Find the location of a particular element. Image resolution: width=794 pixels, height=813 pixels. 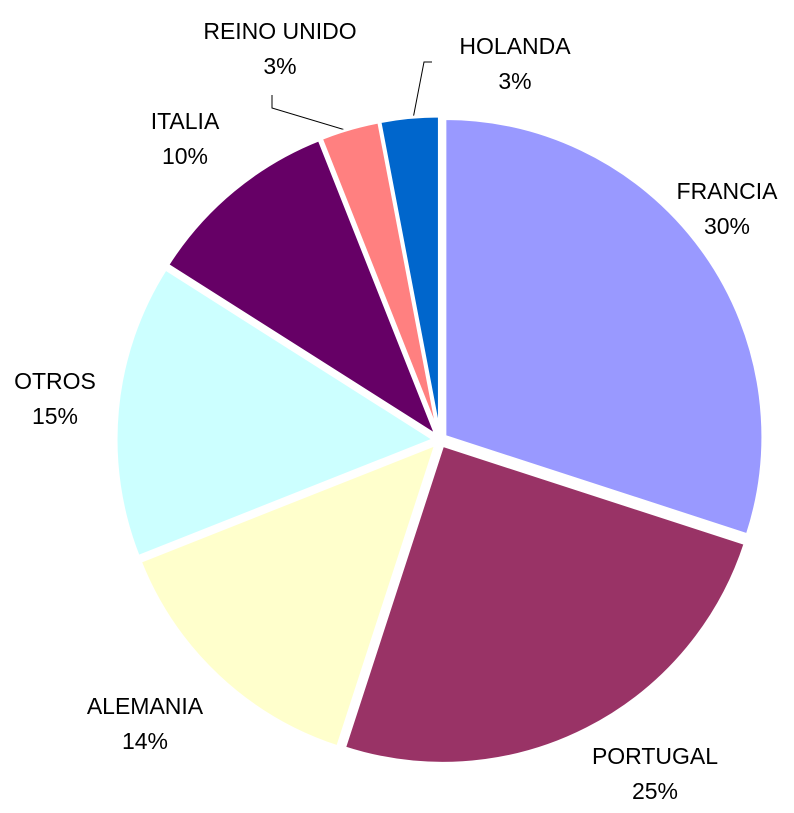

slice-label: FRANCIA is located at coordinates (728, 191).